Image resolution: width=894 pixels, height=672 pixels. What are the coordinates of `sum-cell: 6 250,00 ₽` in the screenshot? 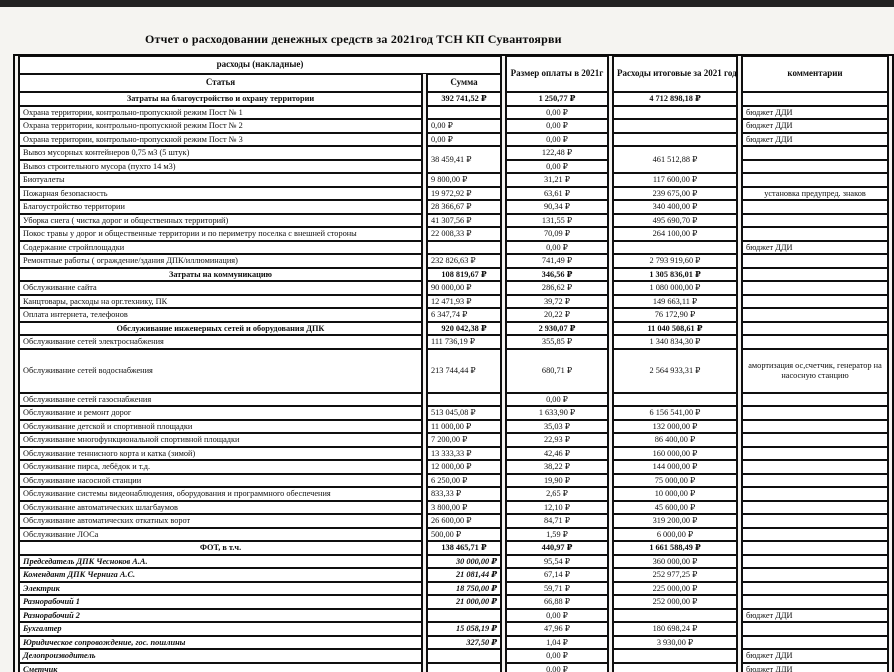 It's located at (464, 480).